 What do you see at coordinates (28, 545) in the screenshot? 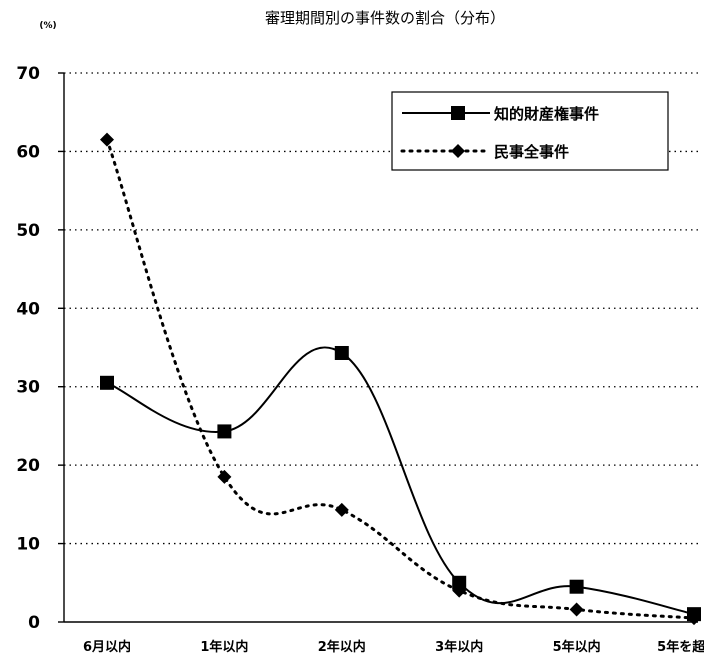
I see `y-tick-label: 10` at bounding box center [28, 545].